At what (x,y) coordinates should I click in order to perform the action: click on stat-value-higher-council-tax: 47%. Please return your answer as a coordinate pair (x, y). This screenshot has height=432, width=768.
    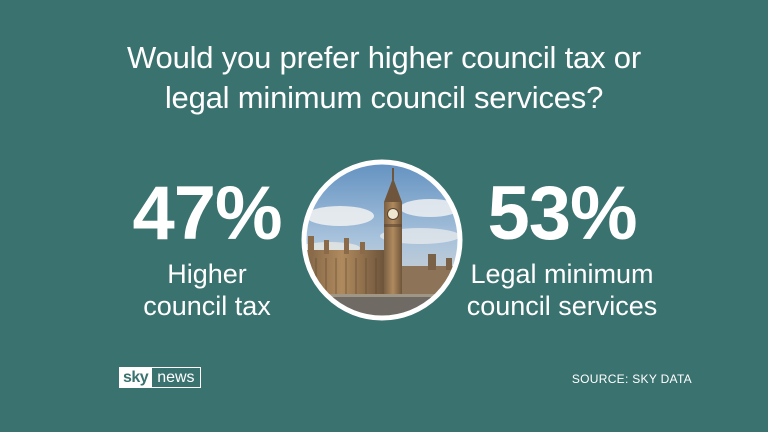
    Looking at the image, I should click on (207, 213).